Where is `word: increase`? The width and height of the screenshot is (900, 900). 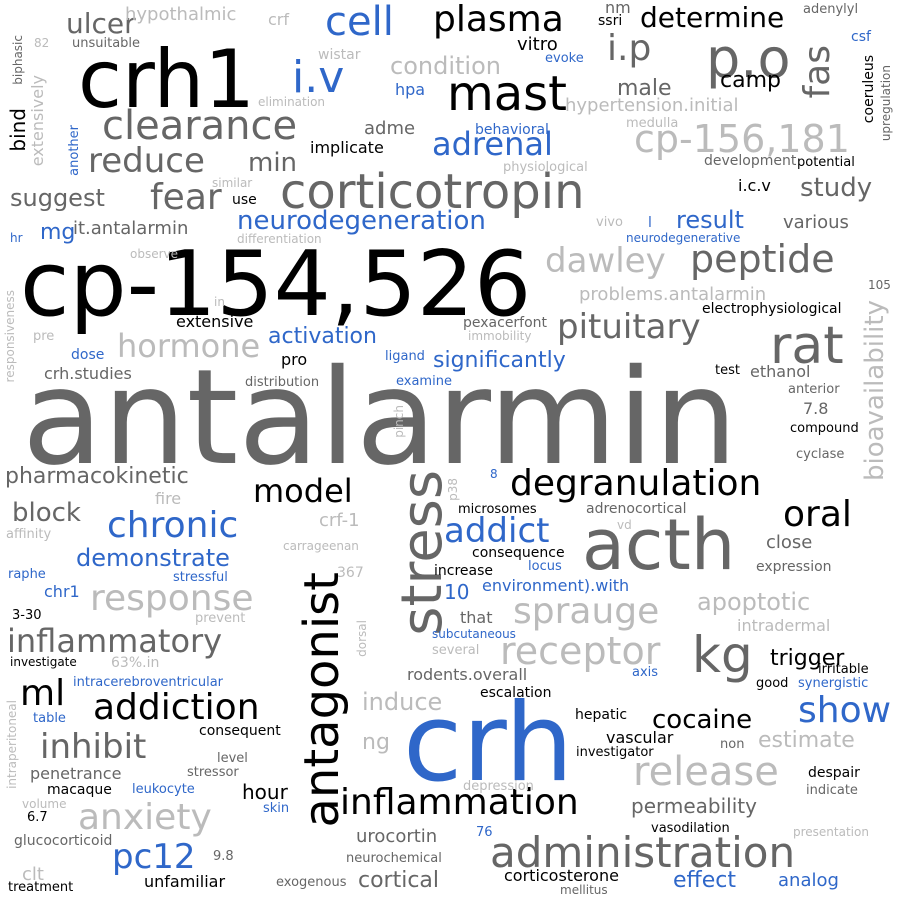
word: increase is located at coordinates (464, 571).